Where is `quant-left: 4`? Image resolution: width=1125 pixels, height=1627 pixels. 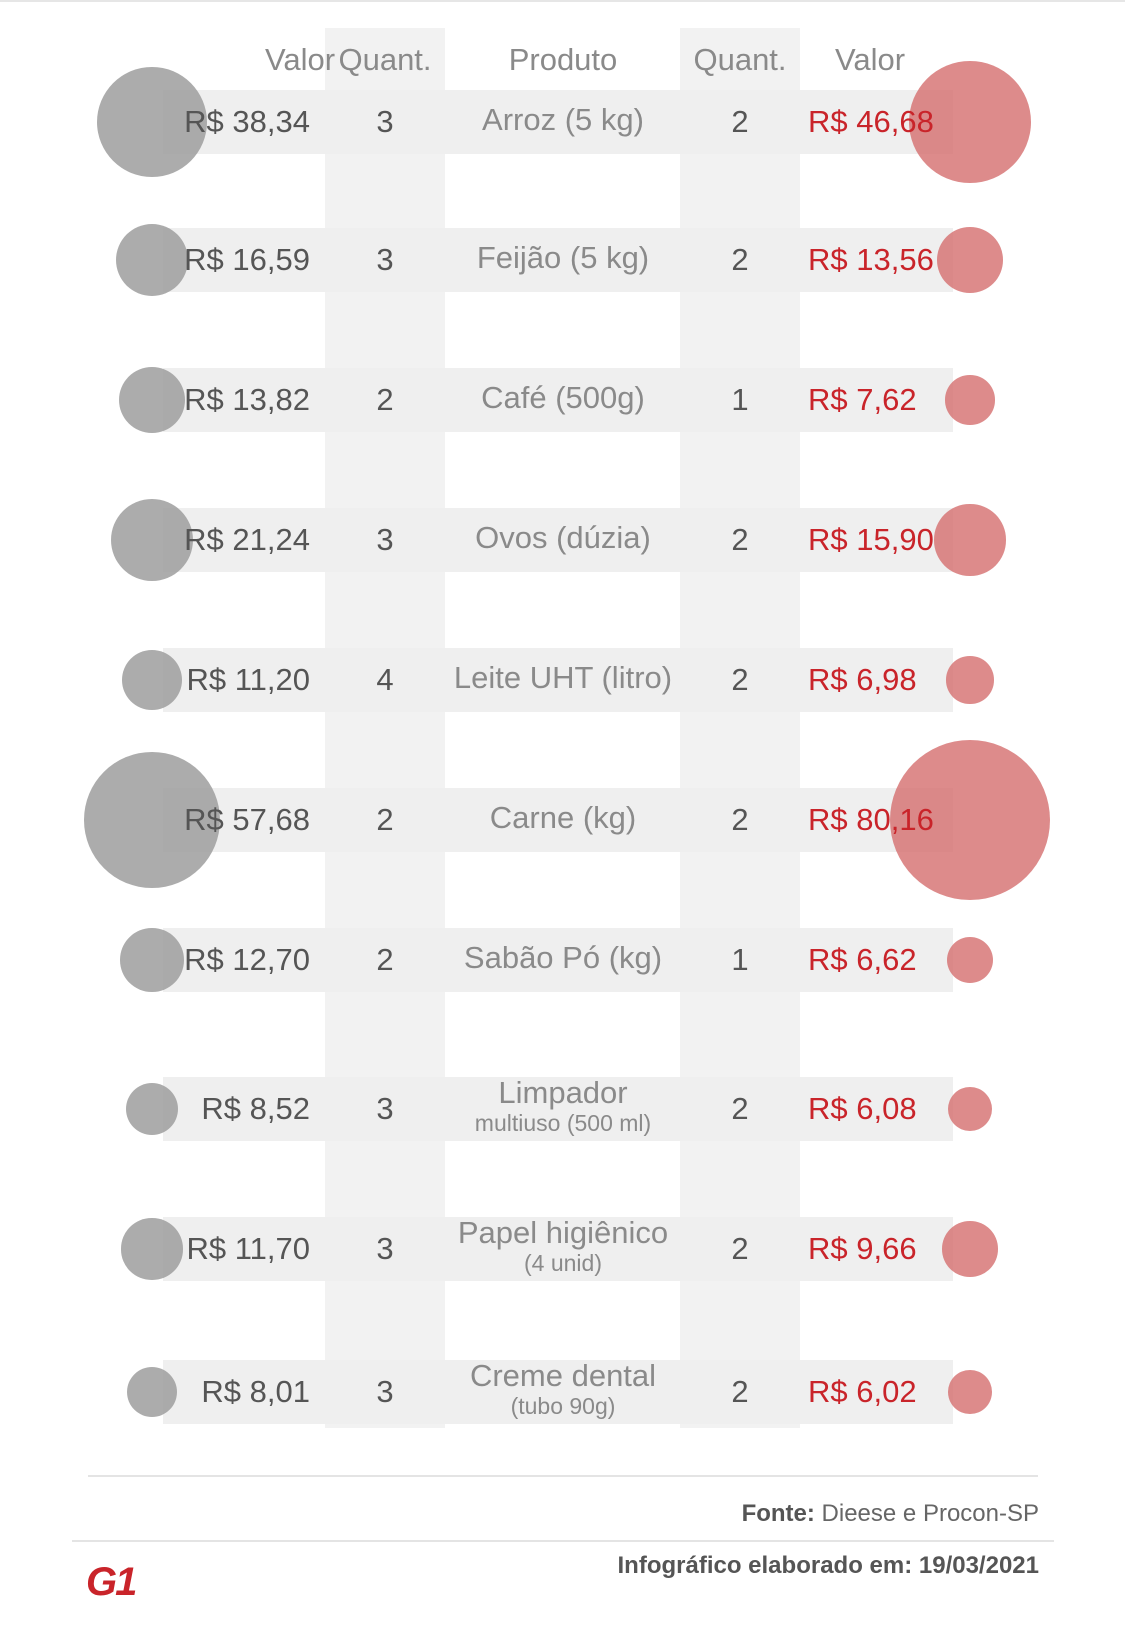 quant-left: 4 is located at coordinates (385, 679).